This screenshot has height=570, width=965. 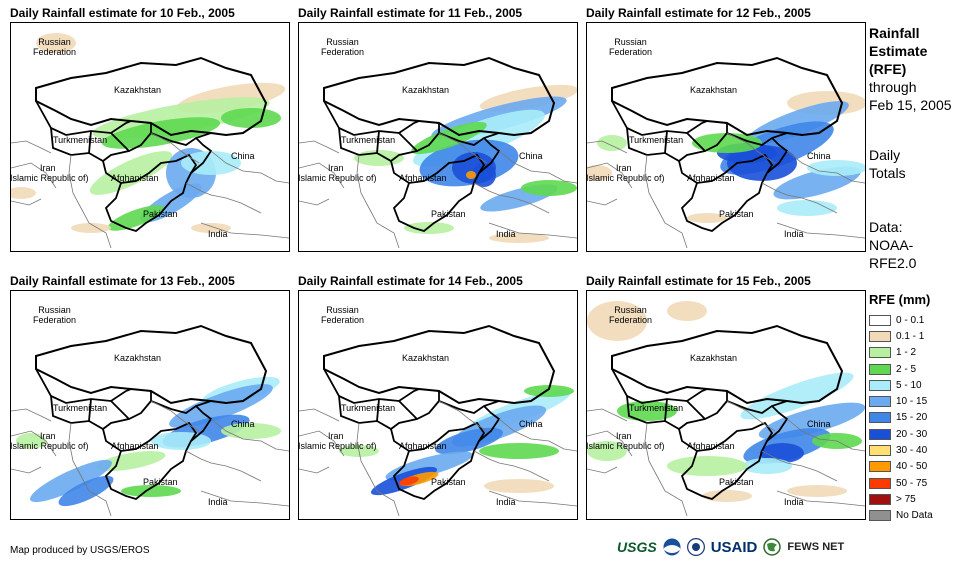 What do you see at coordinates (909, 385) in the screenshot?
I see `legend-label: 5 - 10` at bounding box center [909, 385].